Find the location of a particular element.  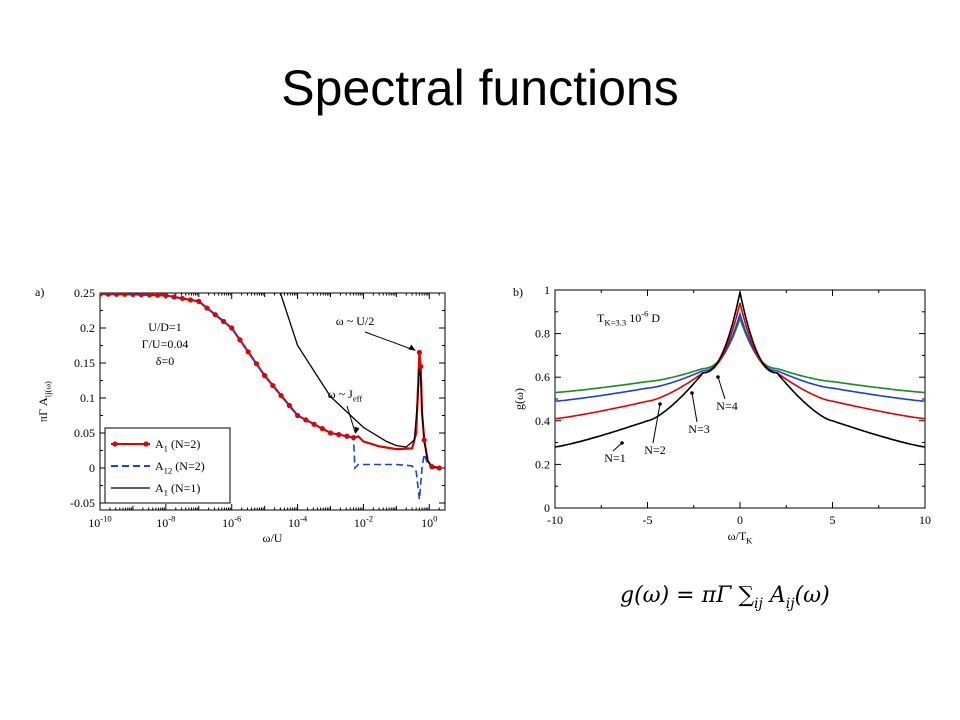

series-label-b: N=4 is located at coordinates (726, 406).